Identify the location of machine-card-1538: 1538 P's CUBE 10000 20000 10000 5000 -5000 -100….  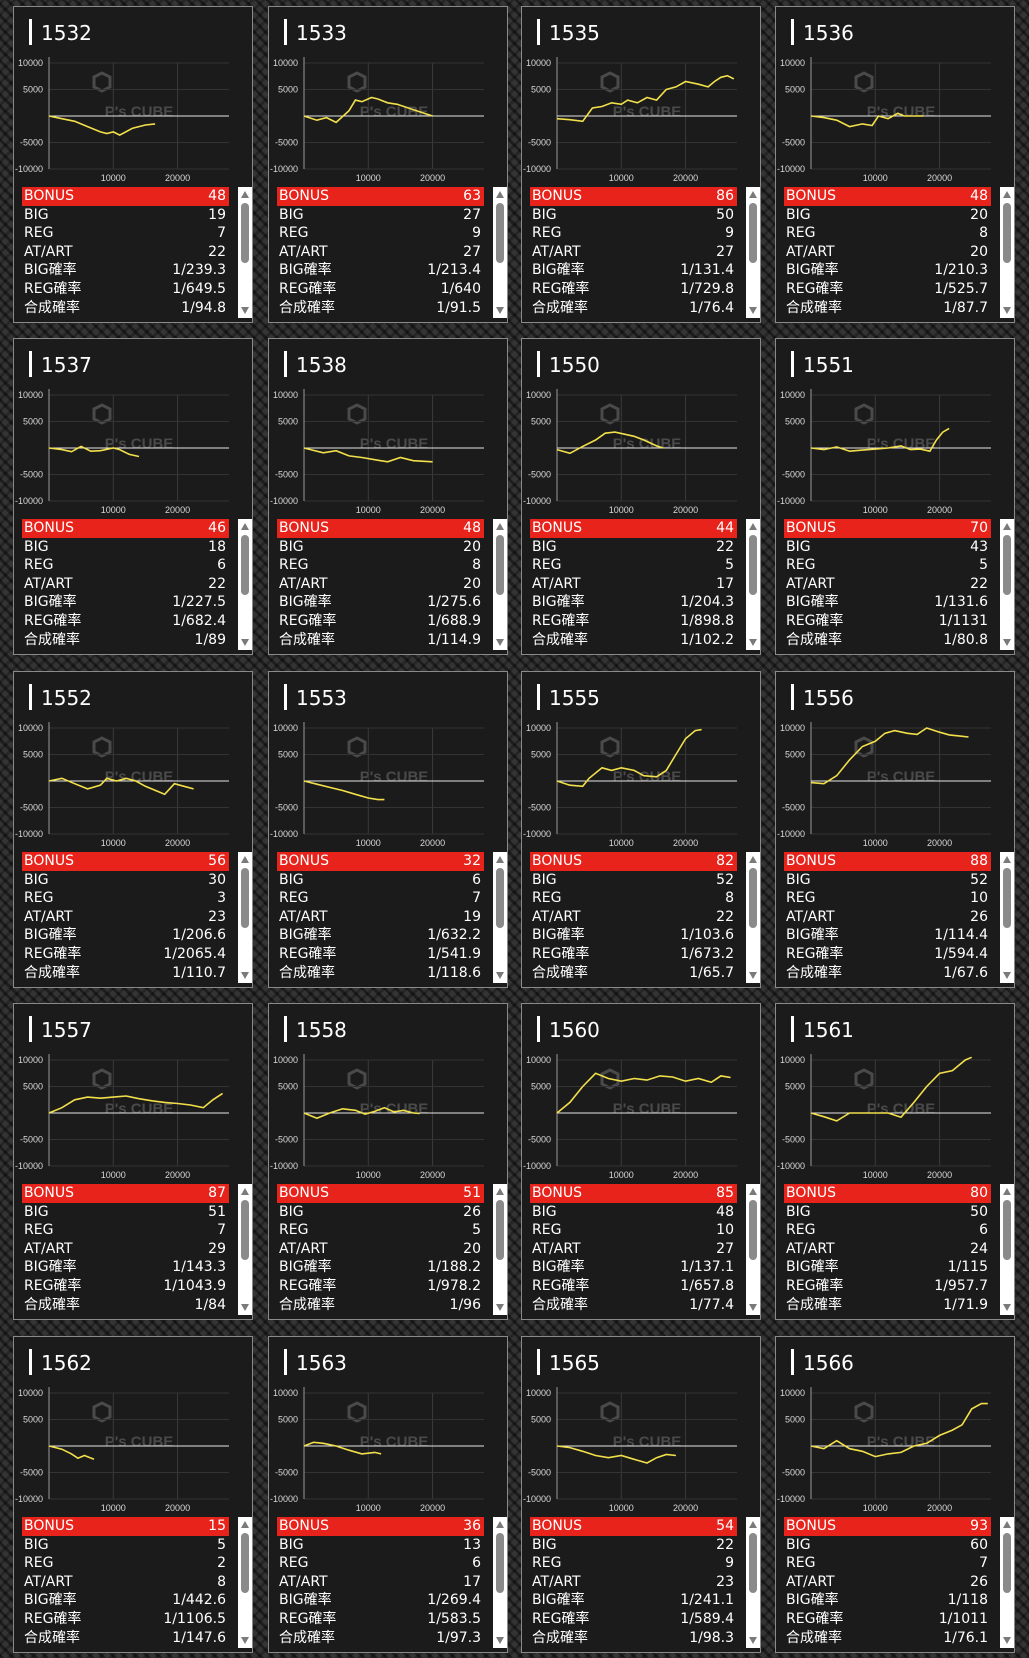
(388, 496).